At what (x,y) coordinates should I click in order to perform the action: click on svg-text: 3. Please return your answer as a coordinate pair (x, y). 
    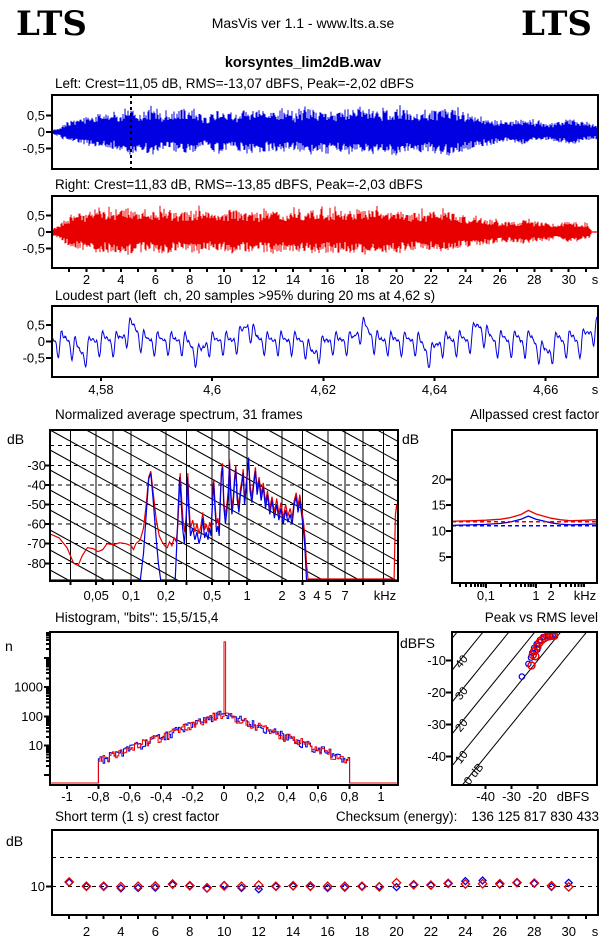
    Looking at the image, I should click on (302, 595).